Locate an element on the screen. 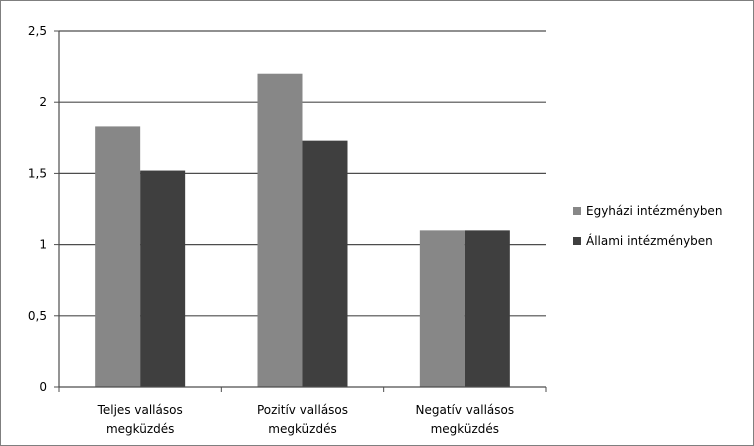  x-category-label: Negatív vallásos is located at coordinates (465, 410).